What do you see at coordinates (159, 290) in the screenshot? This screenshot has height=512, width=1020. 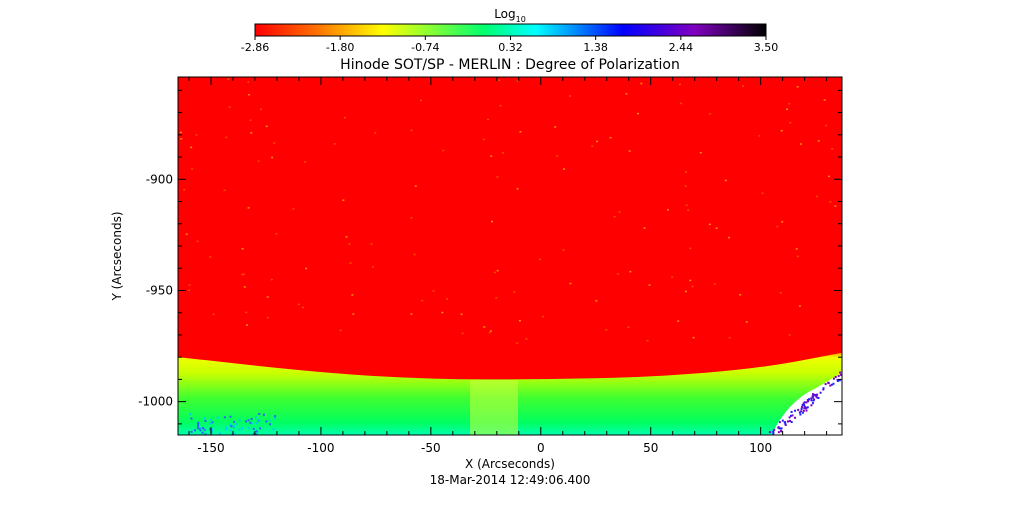 I see `y-tick-label: -950` at bounding box center [159, 290].